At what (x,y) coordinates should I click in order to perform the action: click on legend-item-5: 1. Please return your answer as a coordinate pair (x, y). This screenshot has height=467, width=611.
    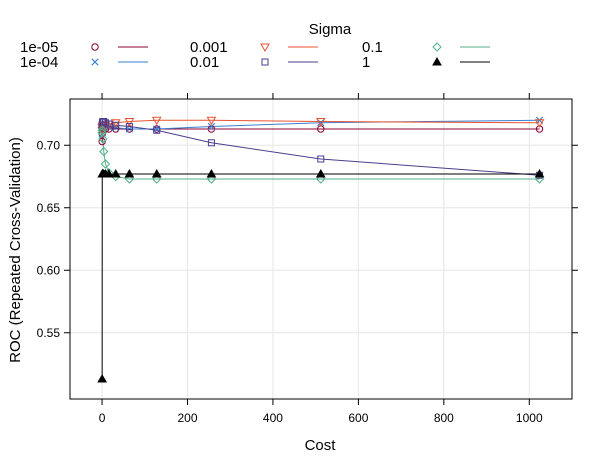
    Looking at the image, I should click on (426, 62).